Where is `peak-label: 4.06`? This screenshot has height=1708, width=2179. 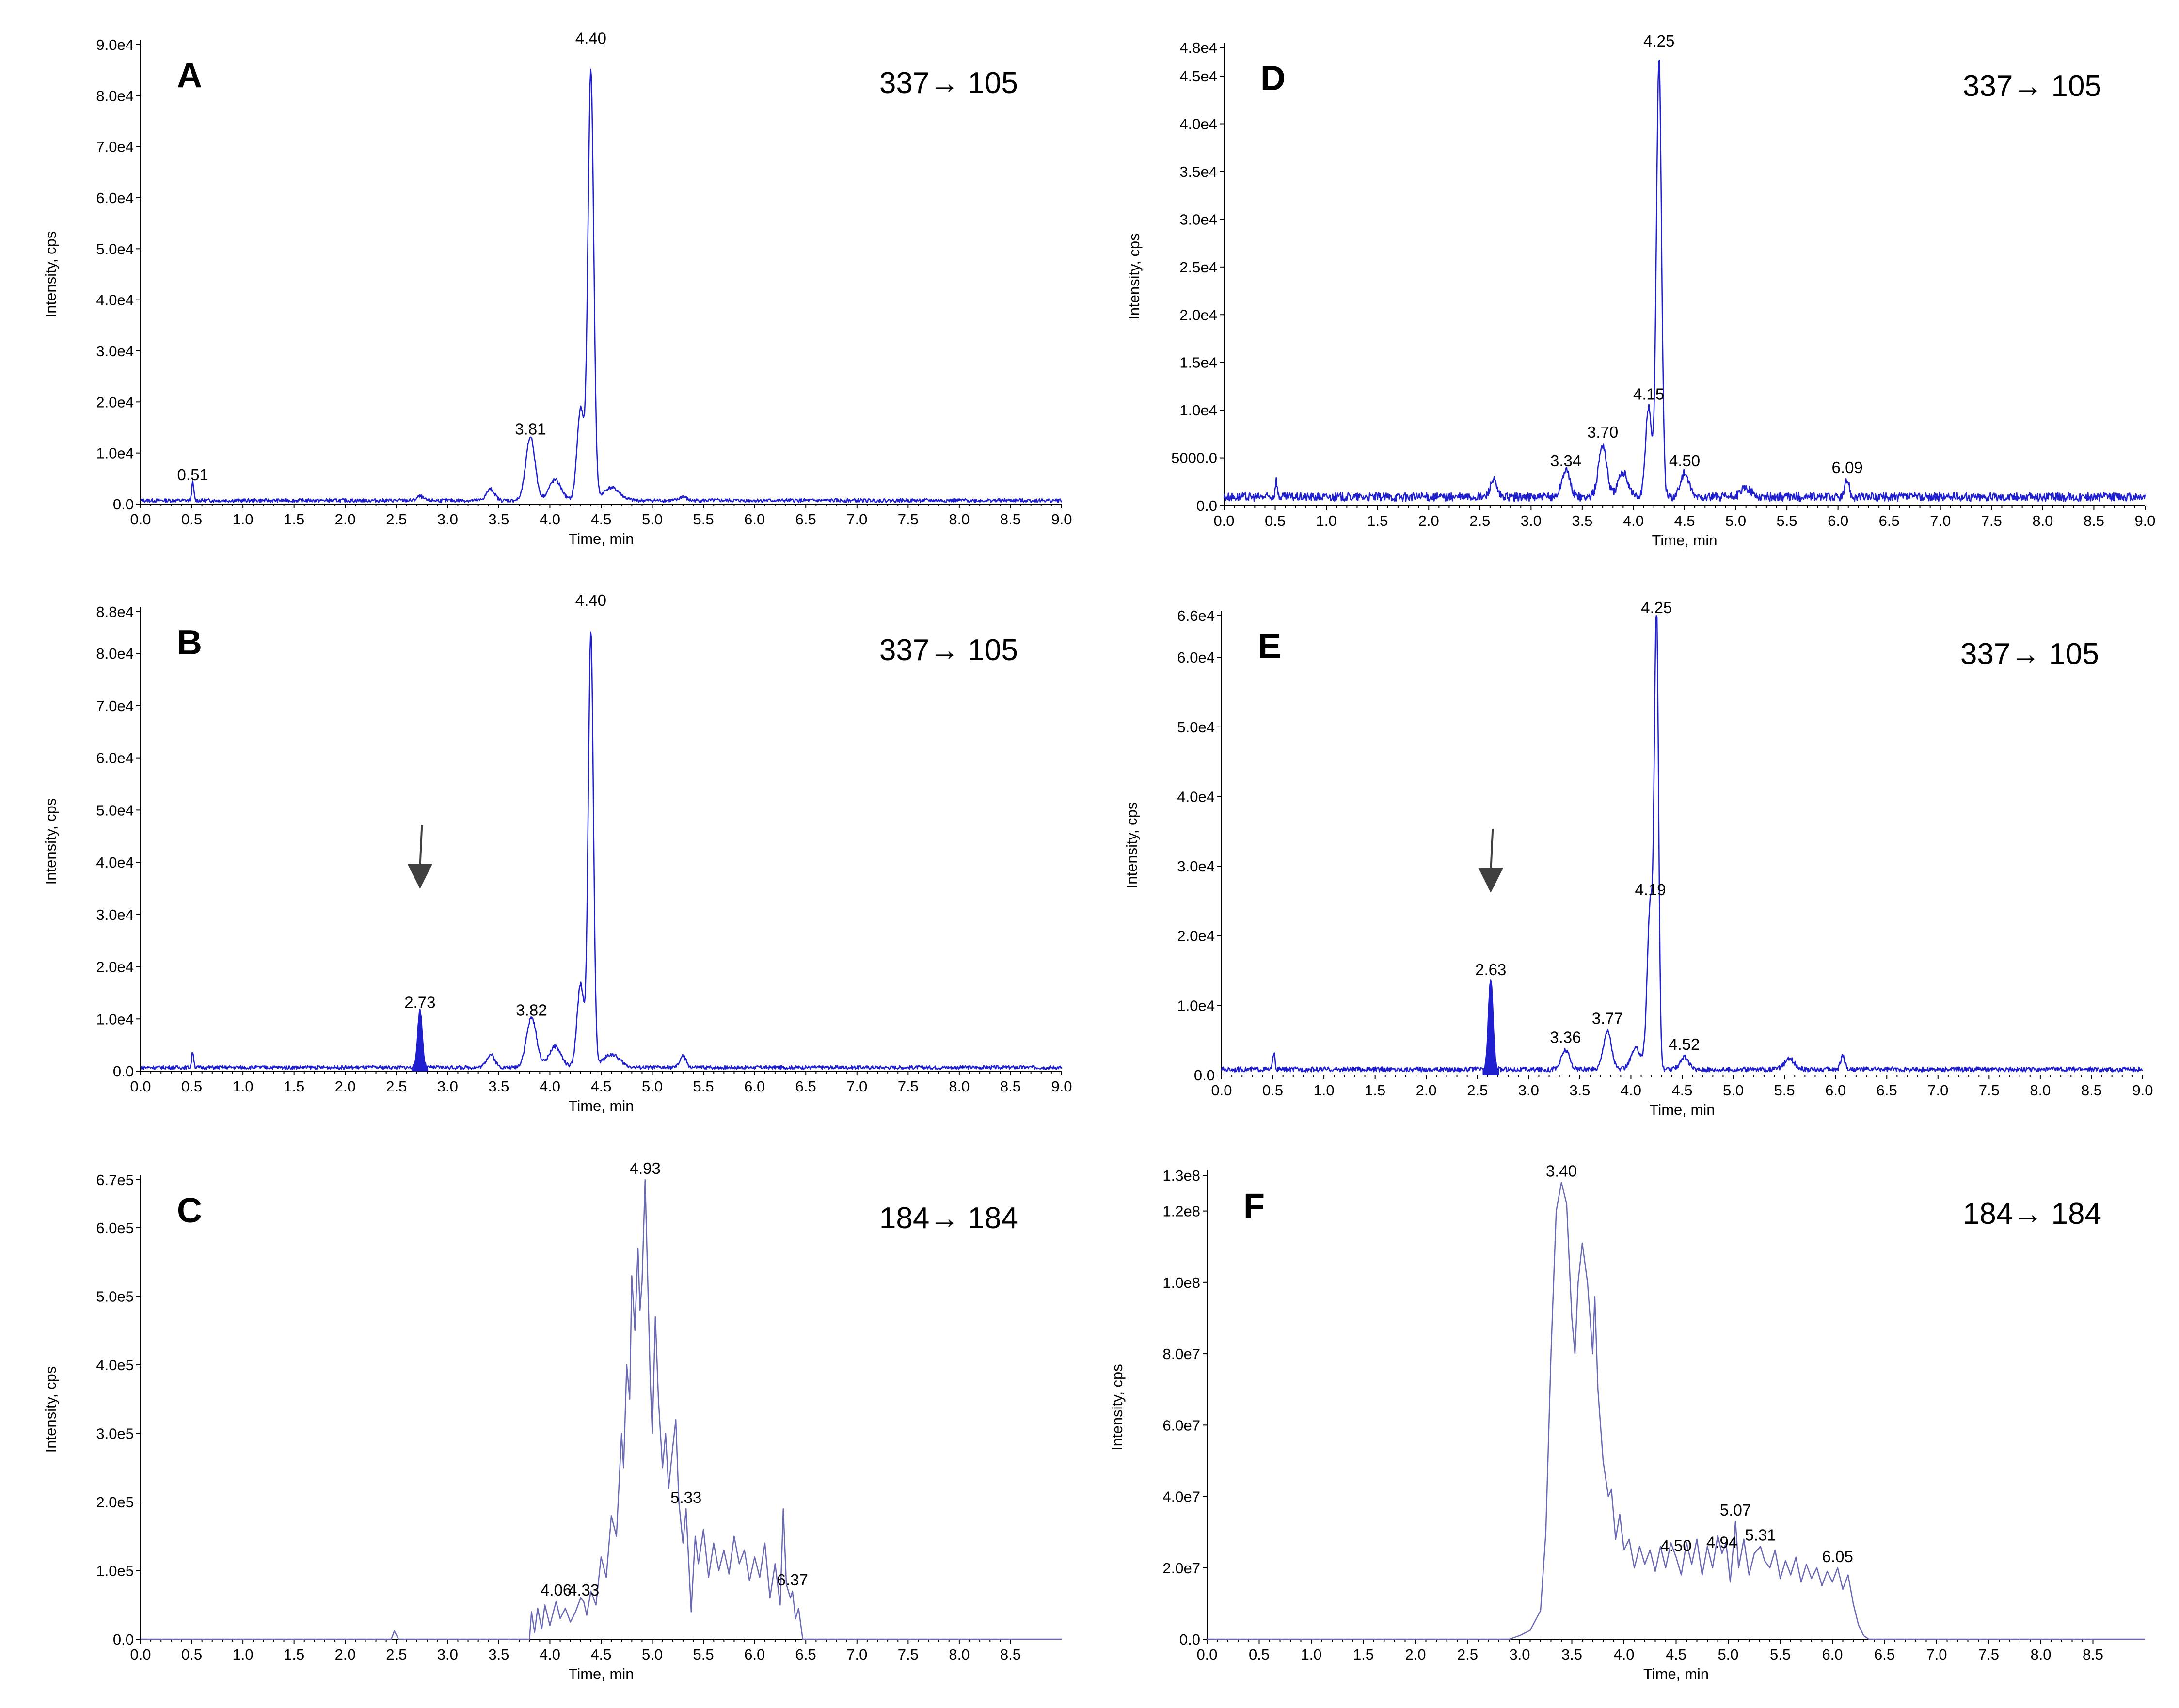
peak-label: 4.06 is located at coordinates (556, 1590).